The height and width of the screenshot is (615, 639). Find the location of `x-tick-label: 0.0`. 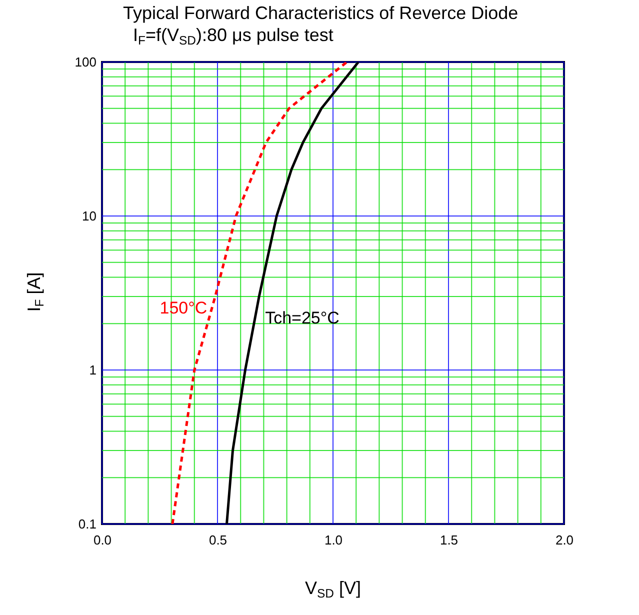

x-tick-label: 0.0 is located at coordinates (102, 540).